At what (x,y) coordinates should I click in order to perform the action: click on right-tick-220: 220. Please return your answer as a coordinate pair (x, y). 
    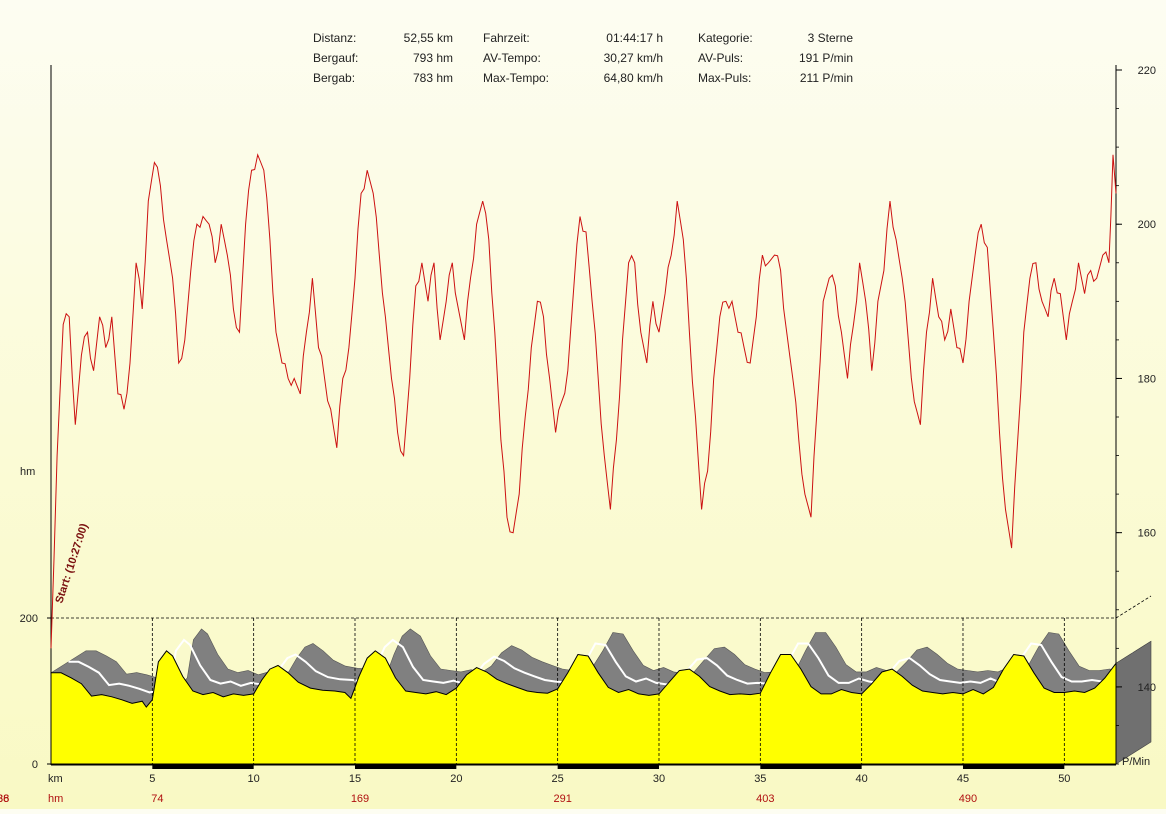
    Looking at the image, I should click on (1147, 71).